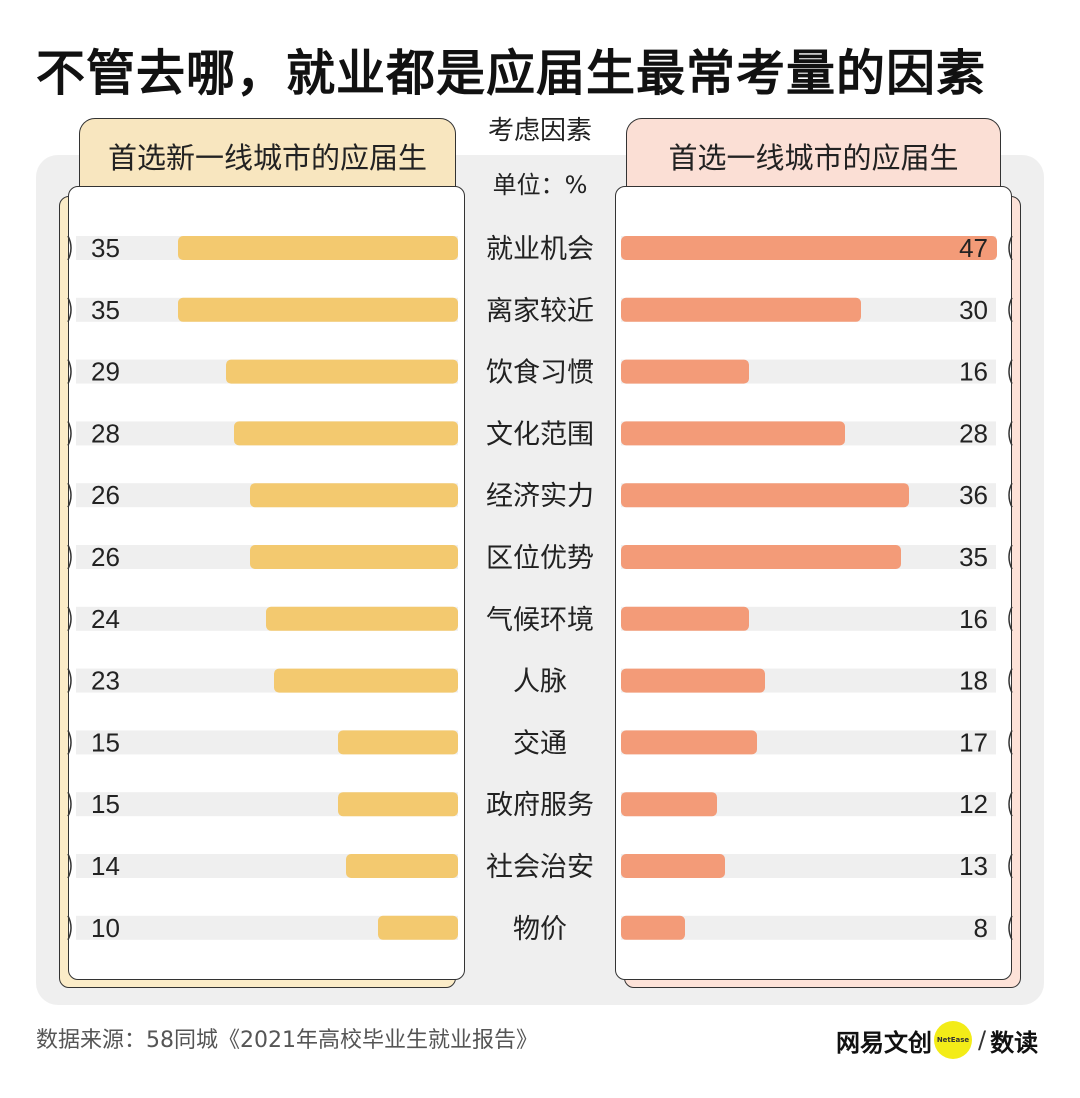 The image size is (1080, 1098). What do you see at coordinates (287, 1040) in the screenshot?
I see `data-source: 数据来源：58同城《2021年高校毕业生就业报告》` at bounding box center [287, 1040].